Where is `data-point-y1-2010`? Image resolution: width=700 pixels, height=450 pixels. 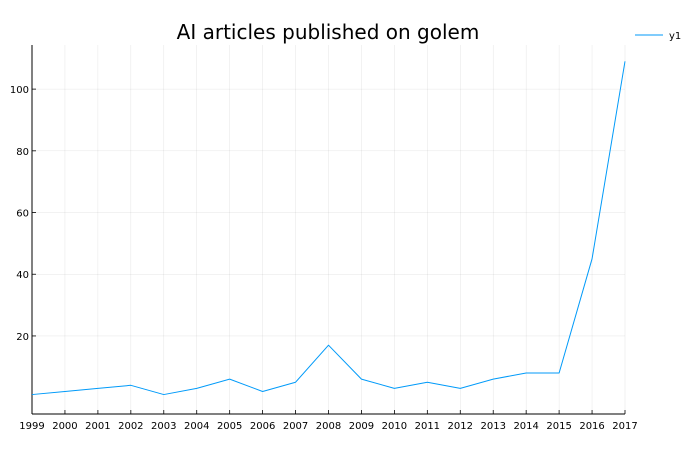 data-point-y1-2010 is located at coordinates (394, 388).